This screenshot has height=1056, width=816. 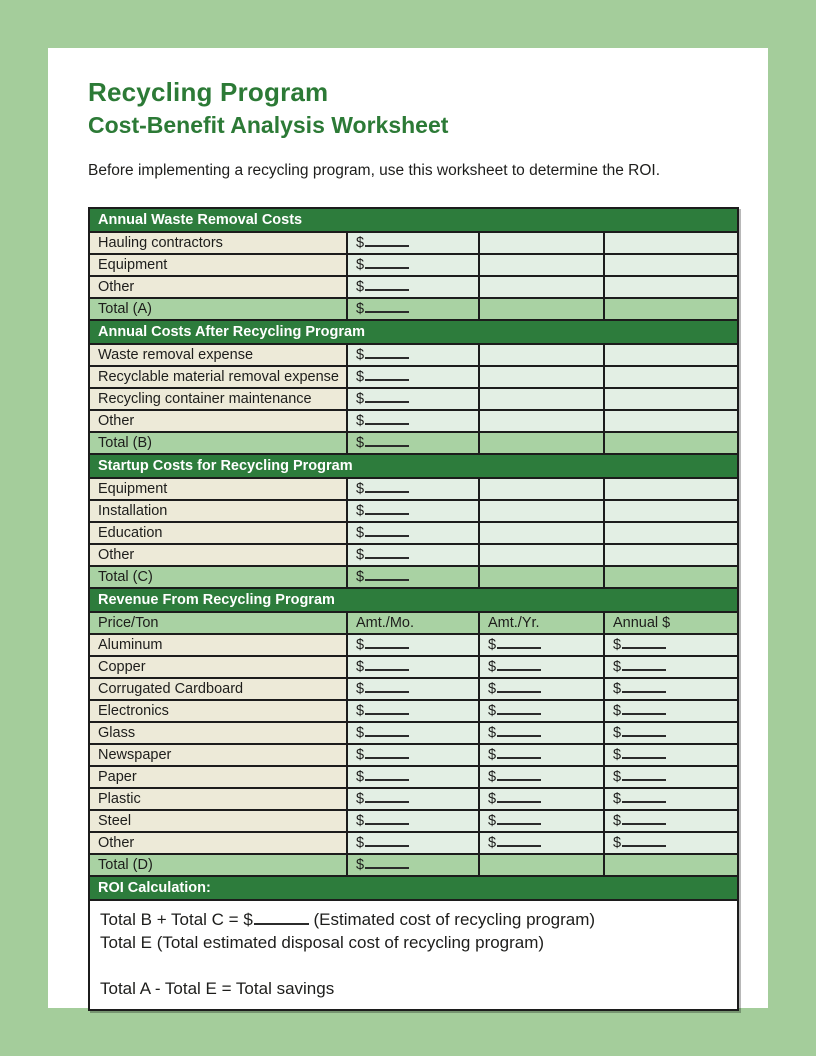 What do you see at coordinates (218, 377) in the screenshot?
I see `row-label: Recyclable material removal expense` at bounding box center [218, 377].